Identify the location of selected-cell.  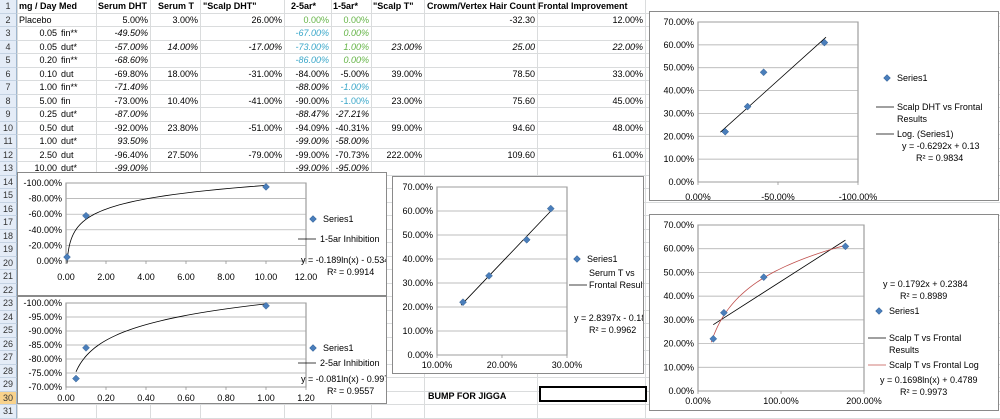
(593, 394).